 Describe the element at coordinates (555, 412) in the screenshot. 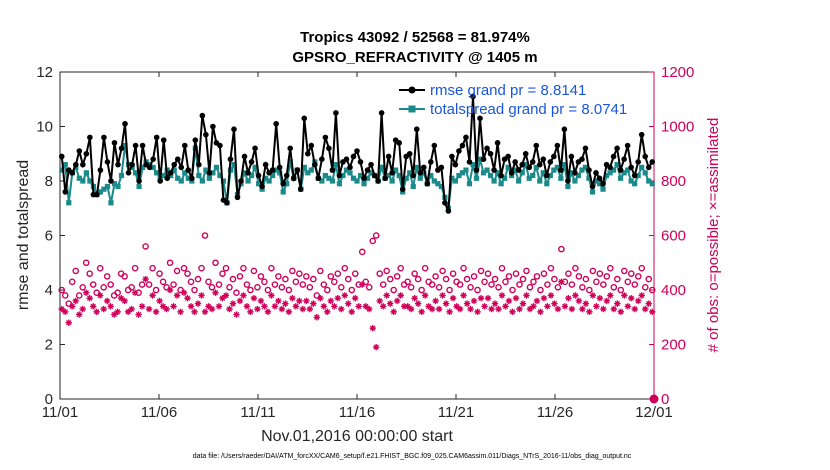

I see `x-tick-label: 11/26` at that location.